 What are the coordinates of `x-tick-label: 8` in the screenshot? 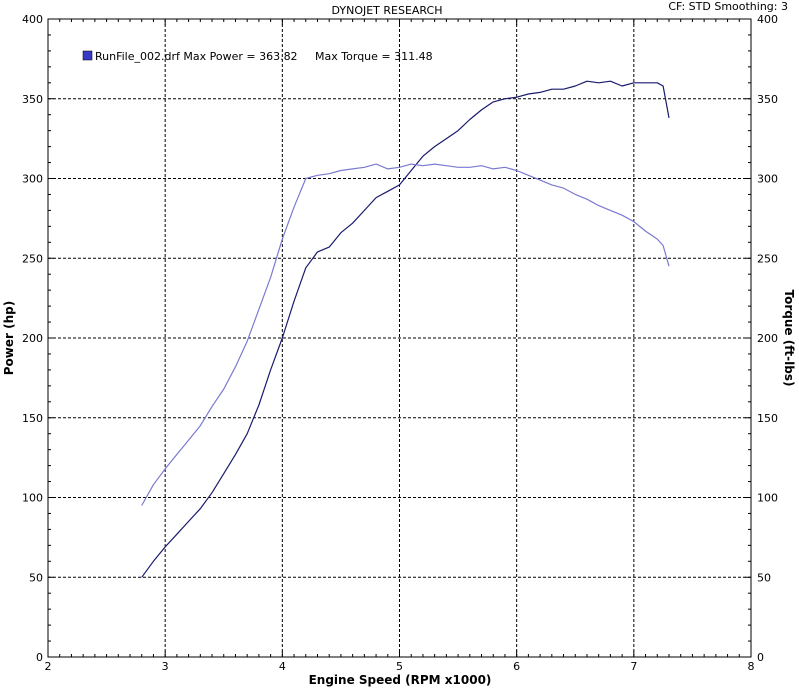 It's located at (751, 666).